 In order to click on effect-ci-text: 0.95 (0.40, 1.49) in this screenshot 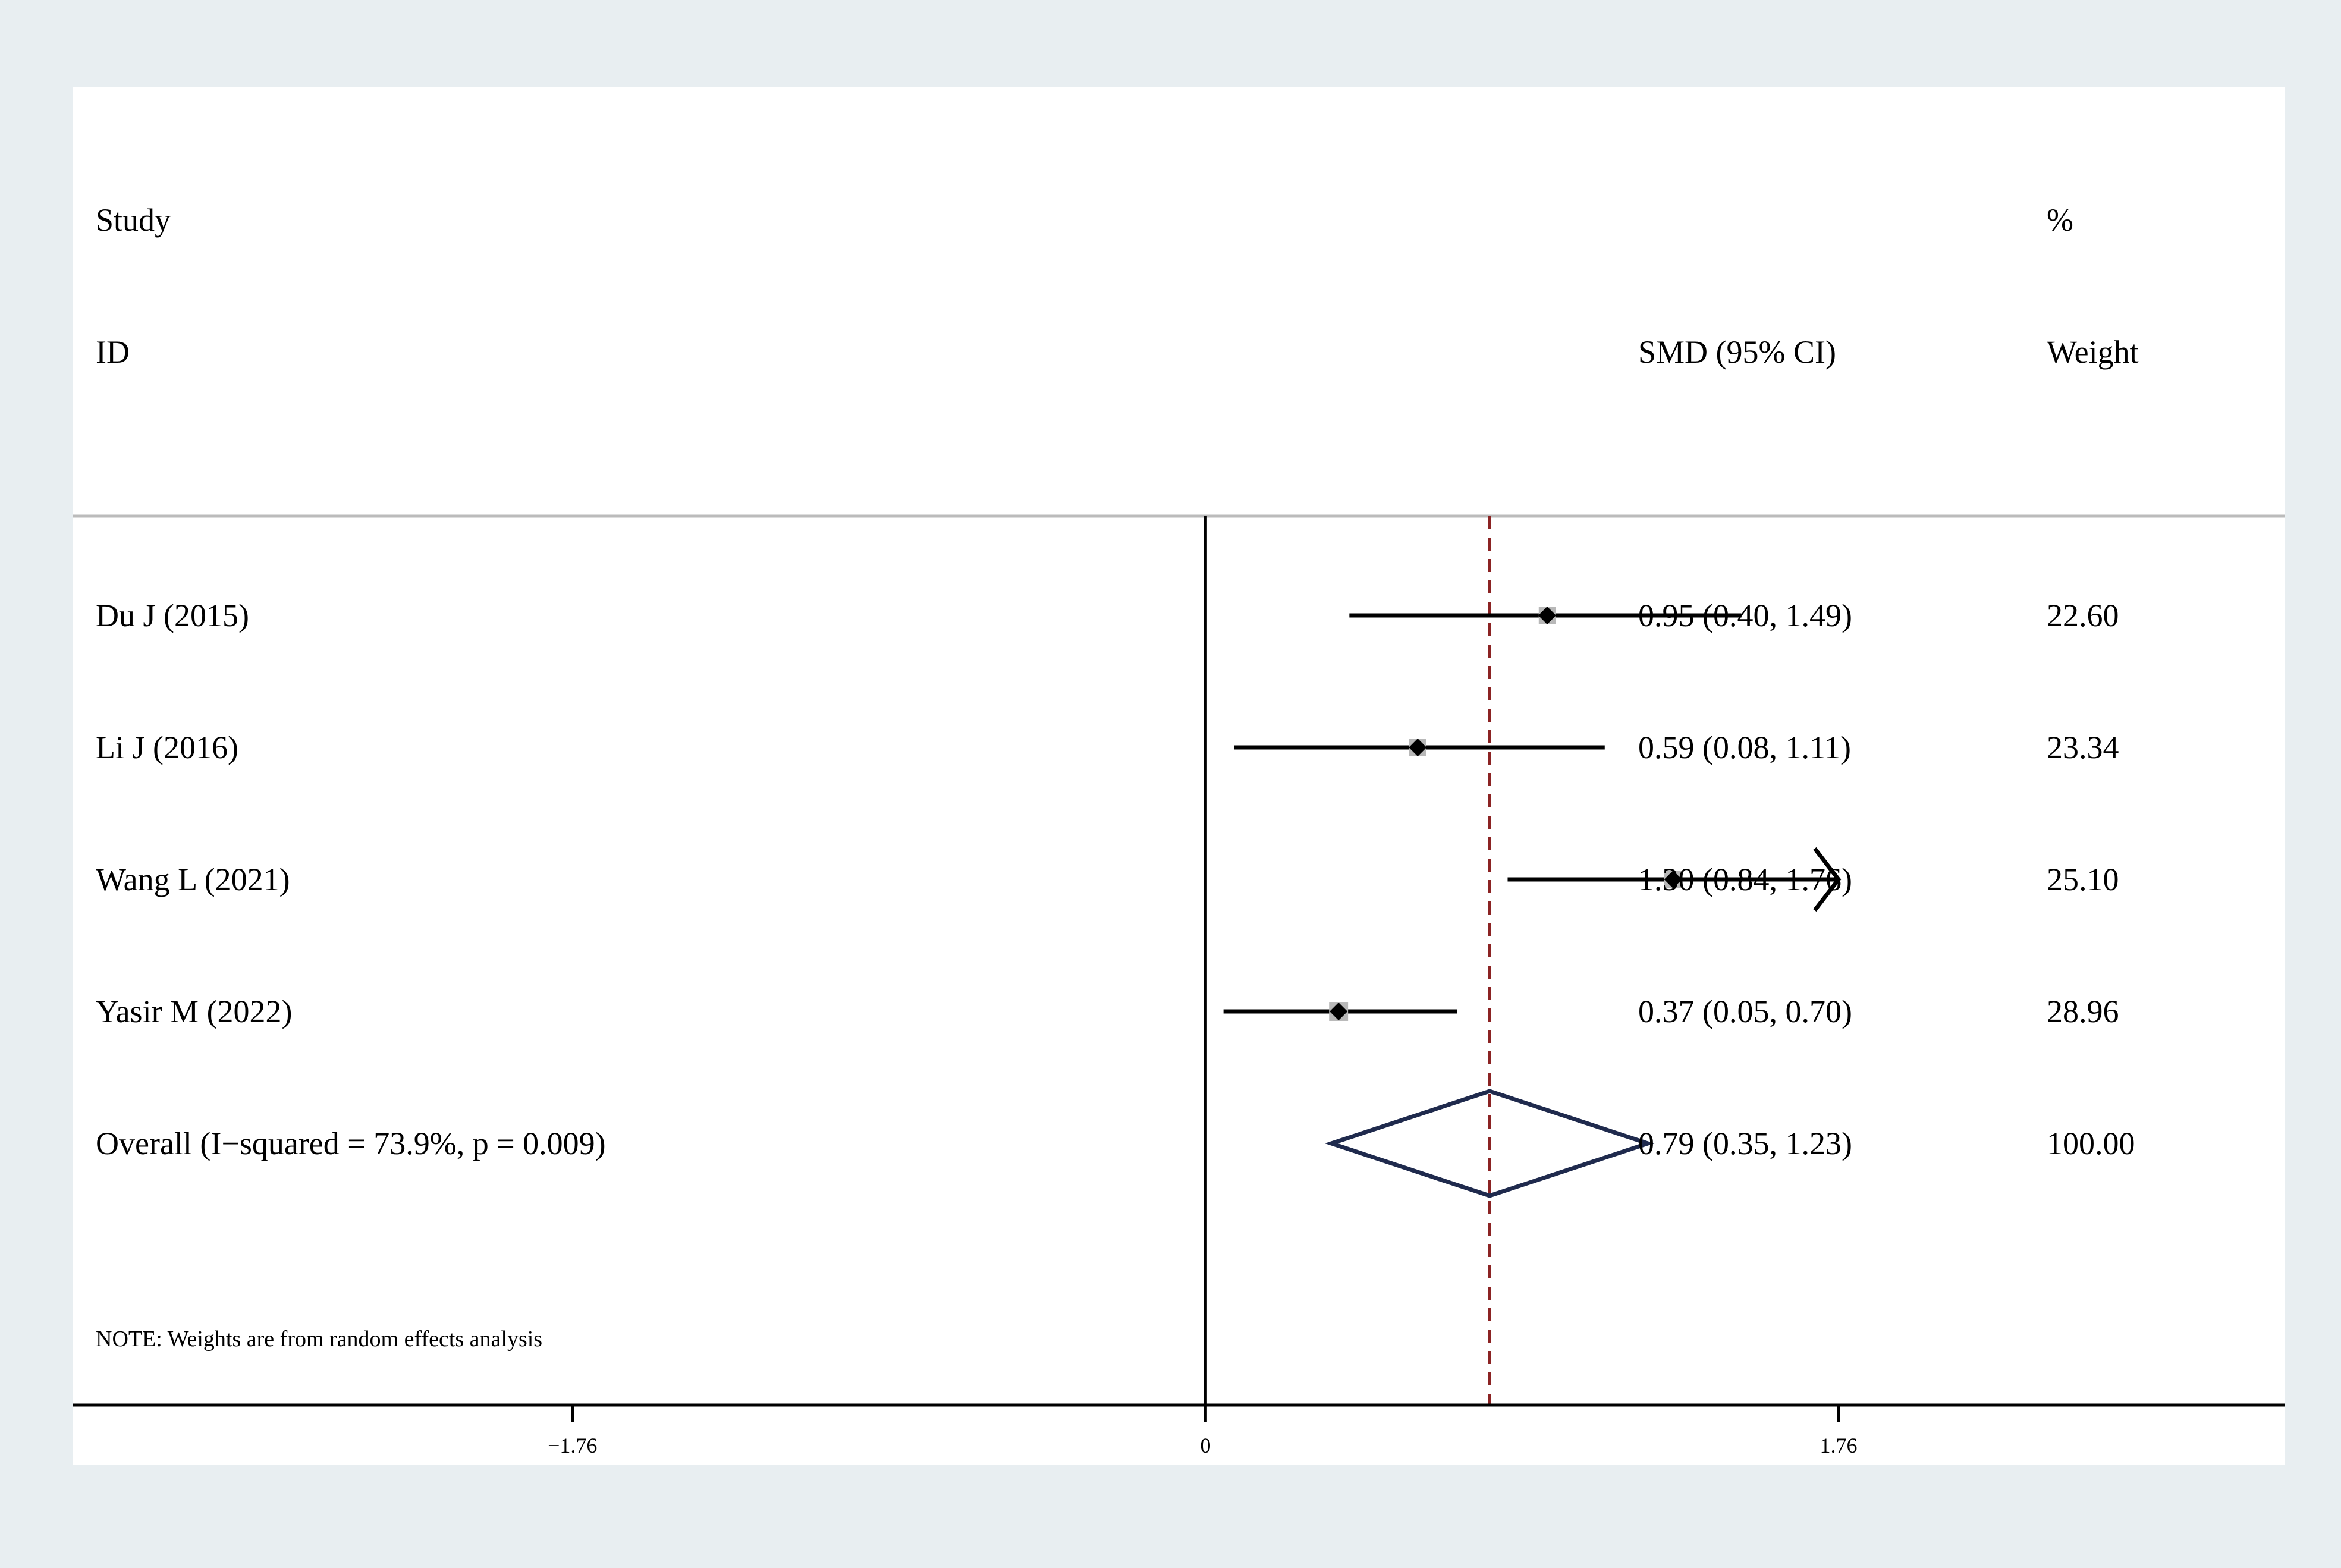, I will do `click(1745, 615)`.